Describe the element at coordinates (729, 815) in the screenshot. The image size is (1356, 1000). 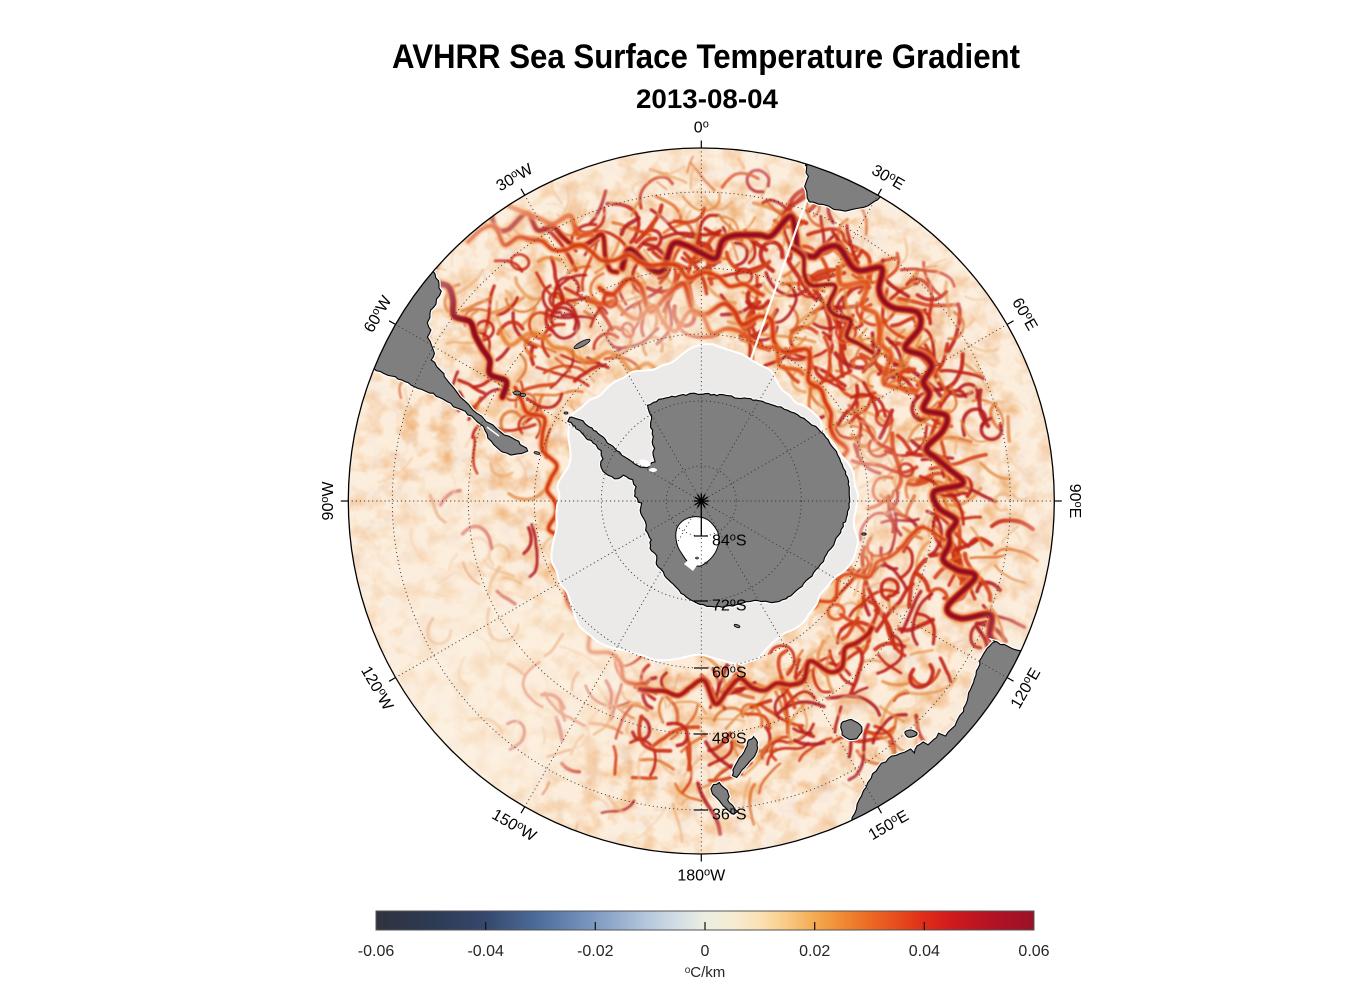
I see `svg-text: 36oS` at that location.